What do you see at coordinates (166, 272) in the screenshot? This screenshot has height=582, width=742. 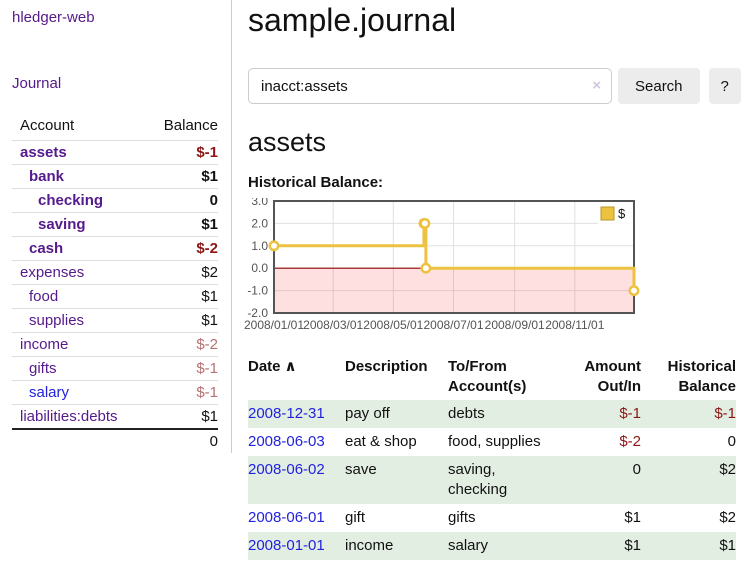 I see `account-balance: $2` at bounding box center [166, 272].